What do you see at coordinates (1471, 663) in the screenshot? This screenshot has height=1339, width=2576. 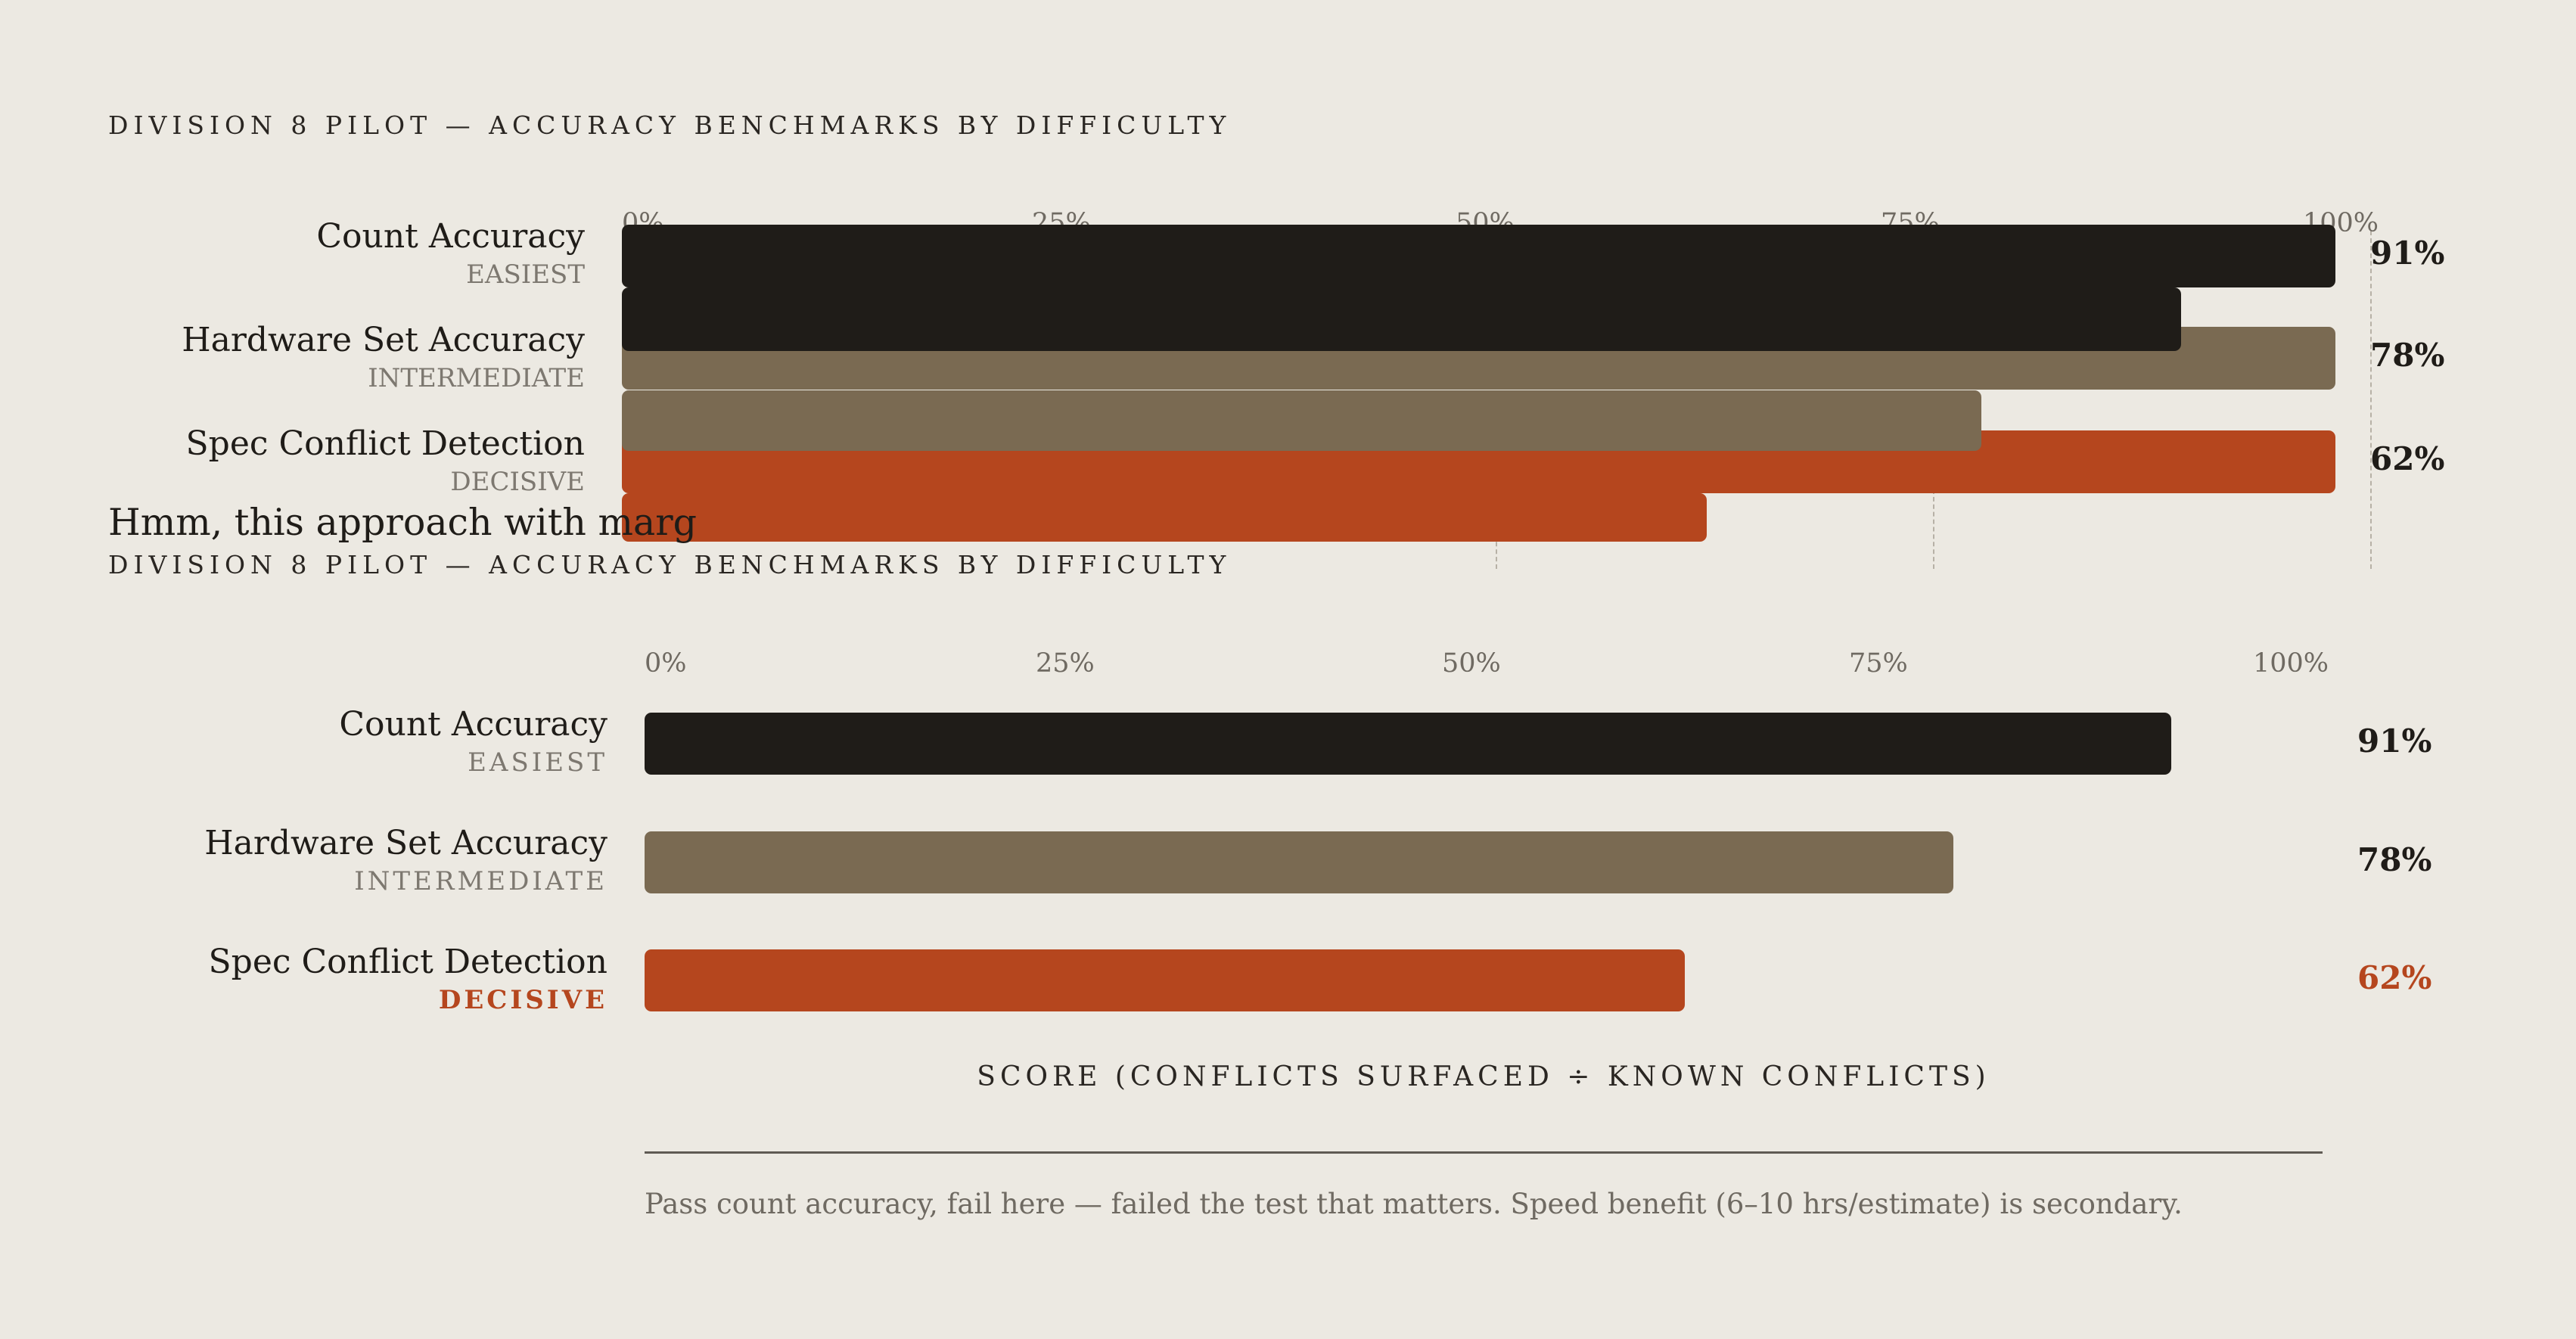 I see `tick-label-50: 50%` at bounding box center [1471, 663].